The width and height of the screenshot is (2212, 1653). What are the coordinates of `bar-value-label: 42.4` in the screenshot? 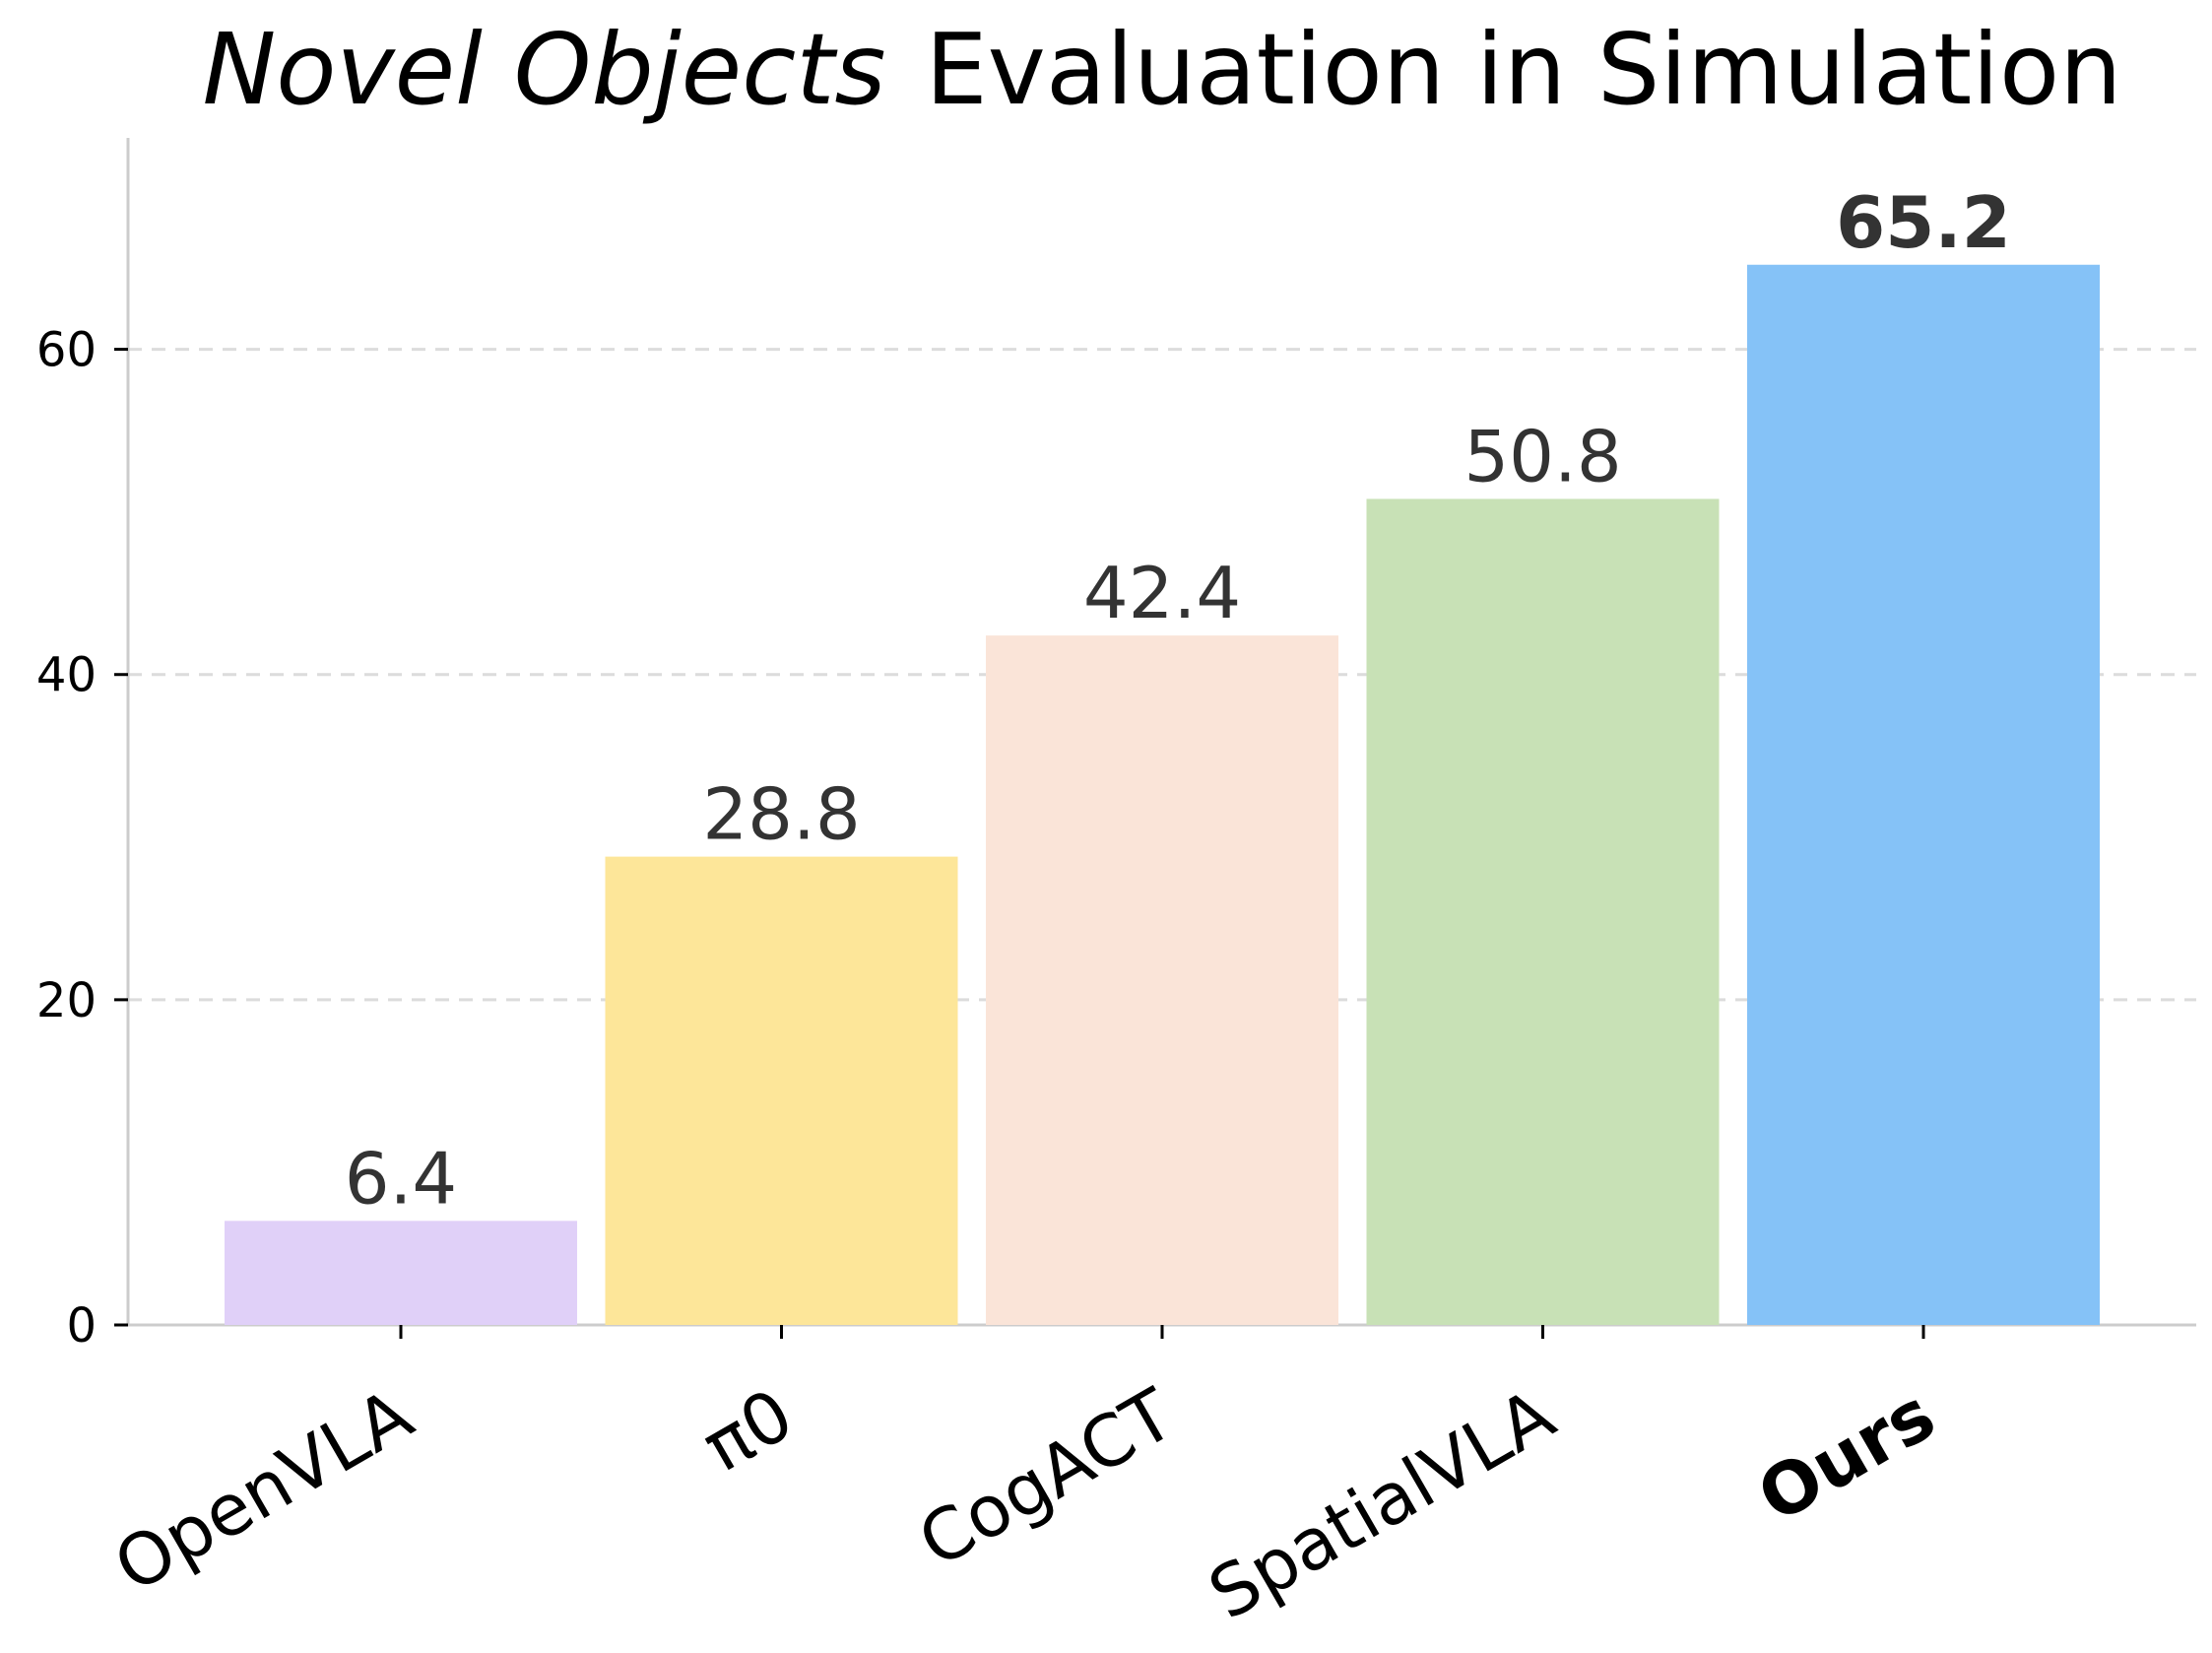 It's located at (1162, 593).